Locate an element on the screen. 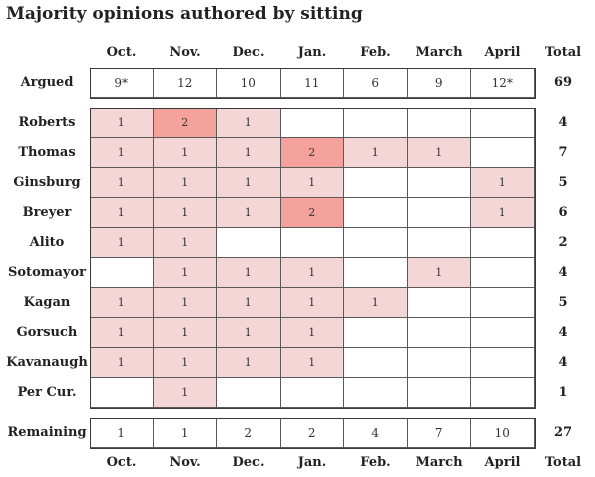 Image resolution: width=595 pixels, height=477 pixels. justice-name: Thomas is located at coordinates (47, 152).